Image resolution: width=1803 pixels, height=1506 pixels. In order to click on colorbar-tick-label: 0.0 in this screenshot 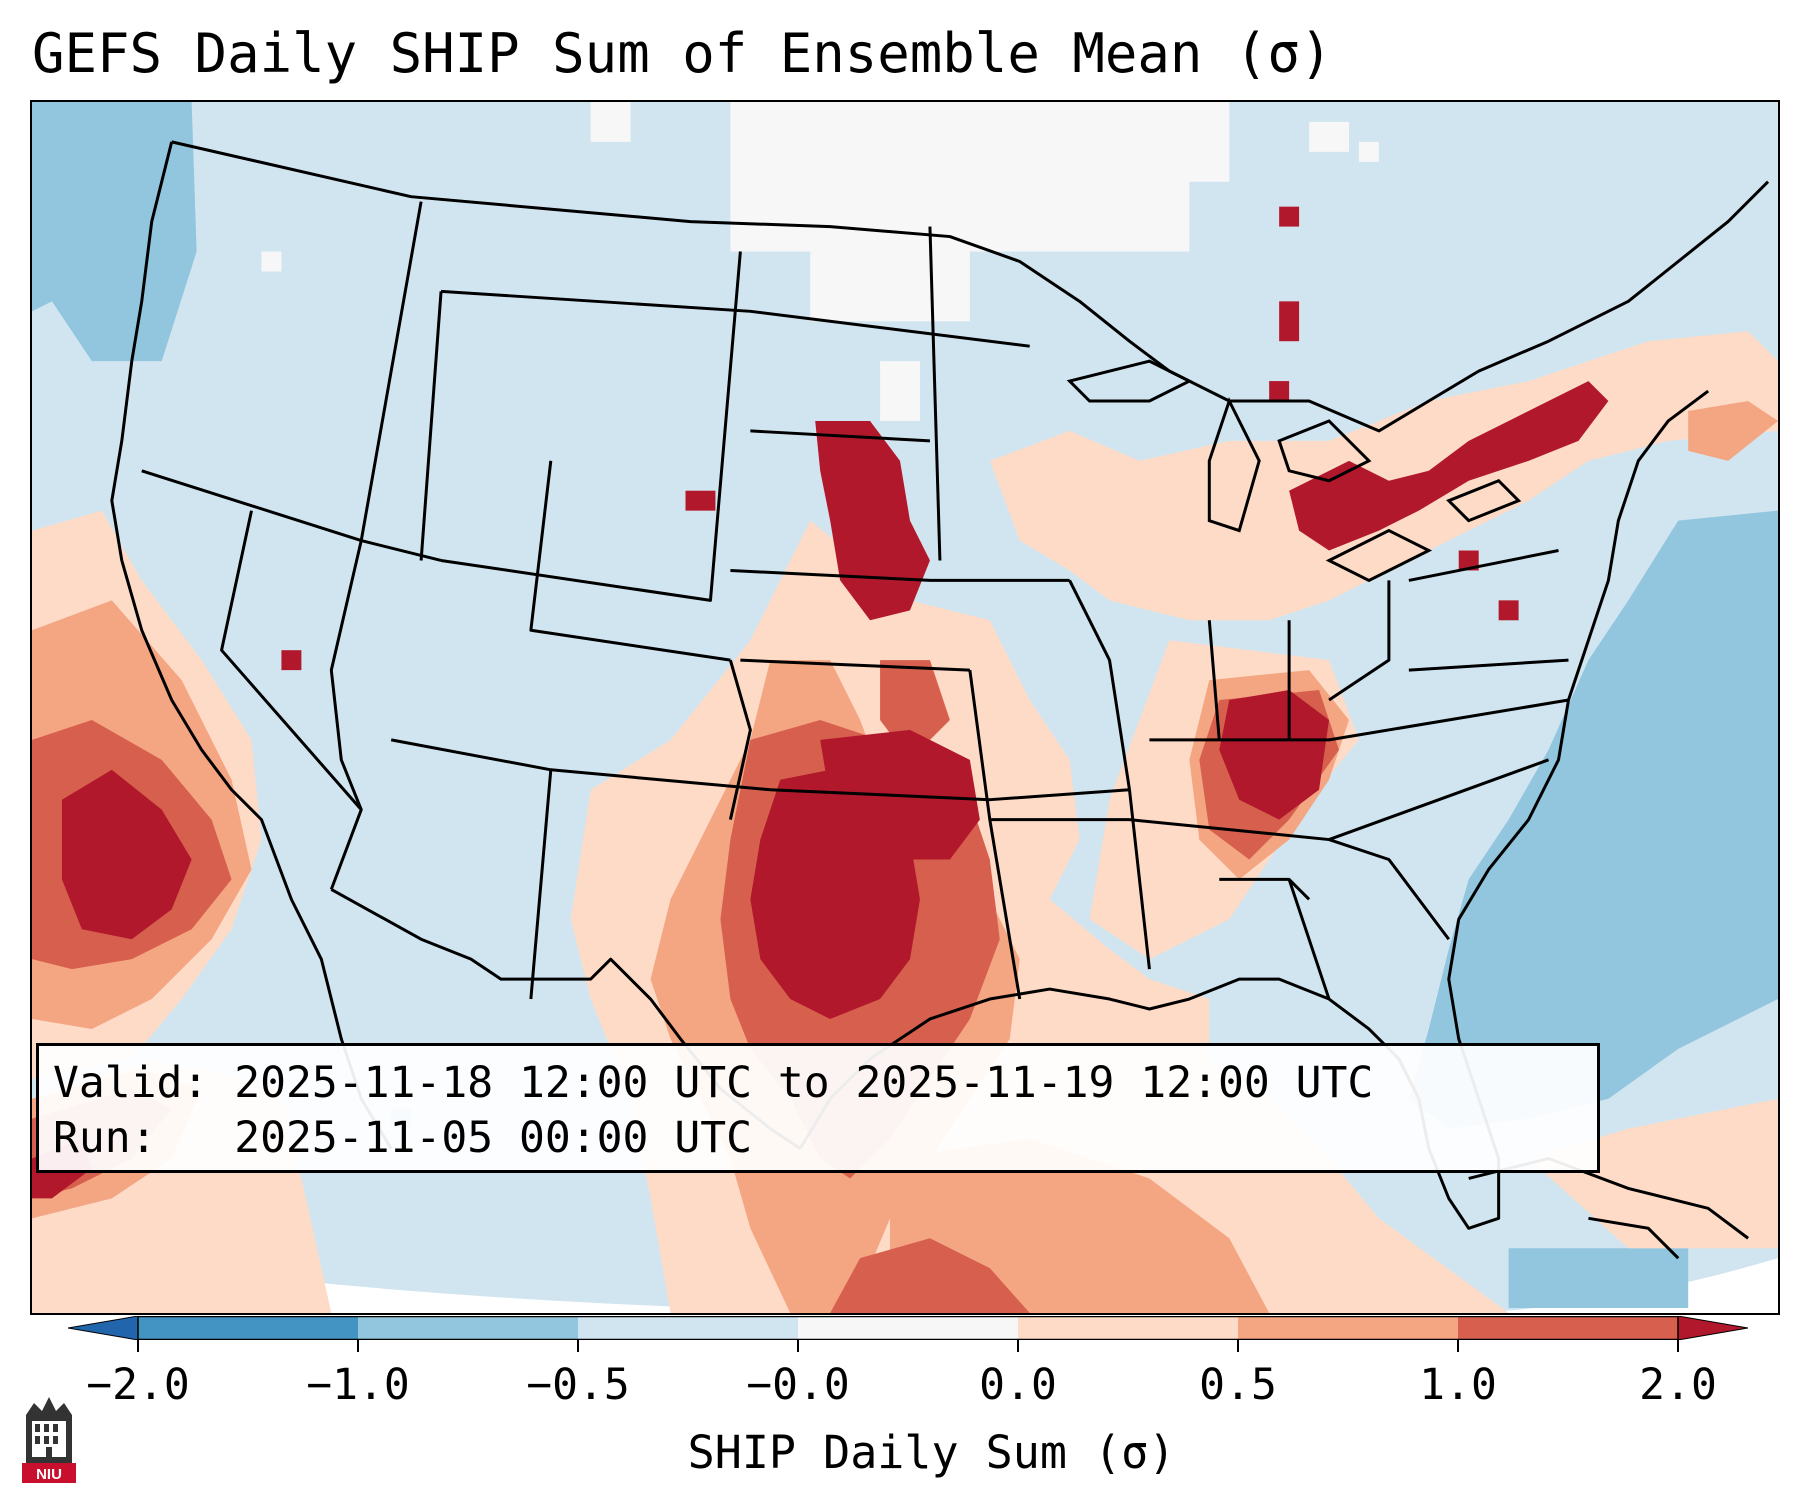, I will do `click(1018, 1385)`.